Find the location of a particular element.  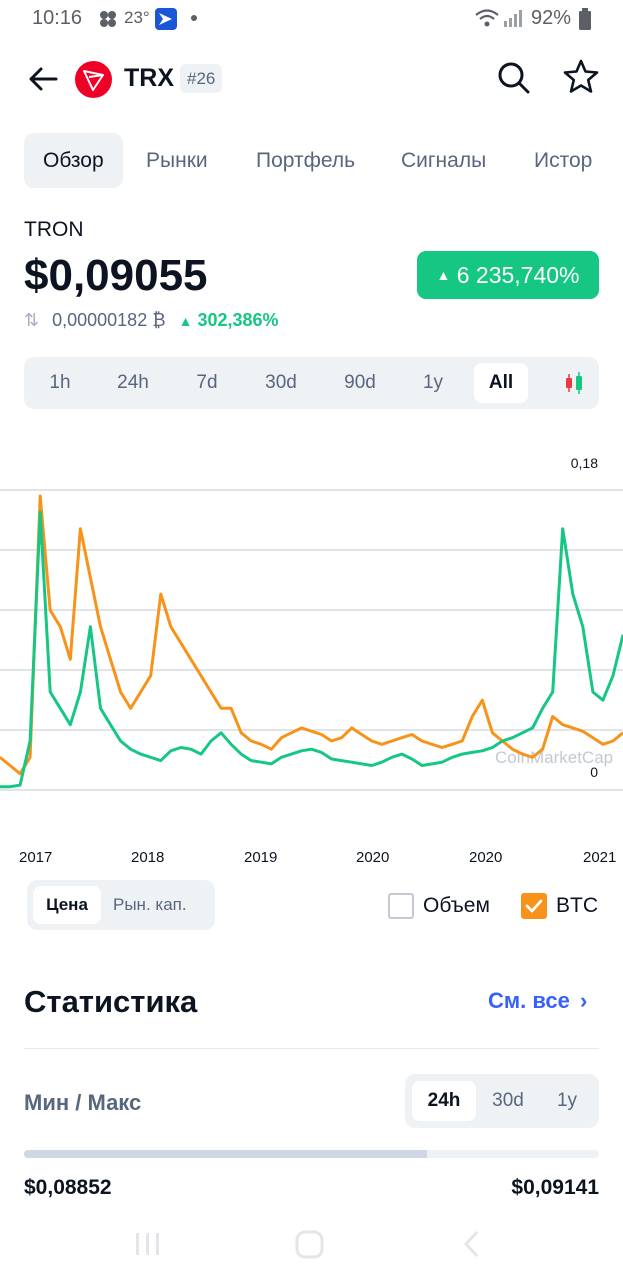

signal-icon is located at coordinates (513, 18).